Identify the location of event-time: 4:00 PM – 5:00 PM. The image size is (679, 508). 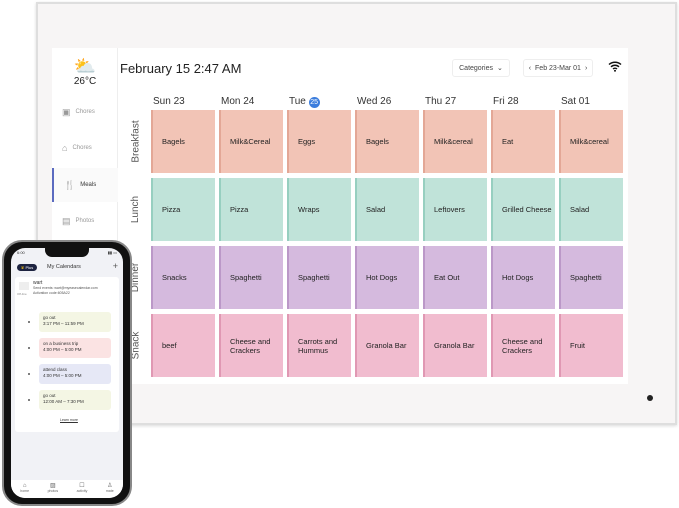
(62, 375).